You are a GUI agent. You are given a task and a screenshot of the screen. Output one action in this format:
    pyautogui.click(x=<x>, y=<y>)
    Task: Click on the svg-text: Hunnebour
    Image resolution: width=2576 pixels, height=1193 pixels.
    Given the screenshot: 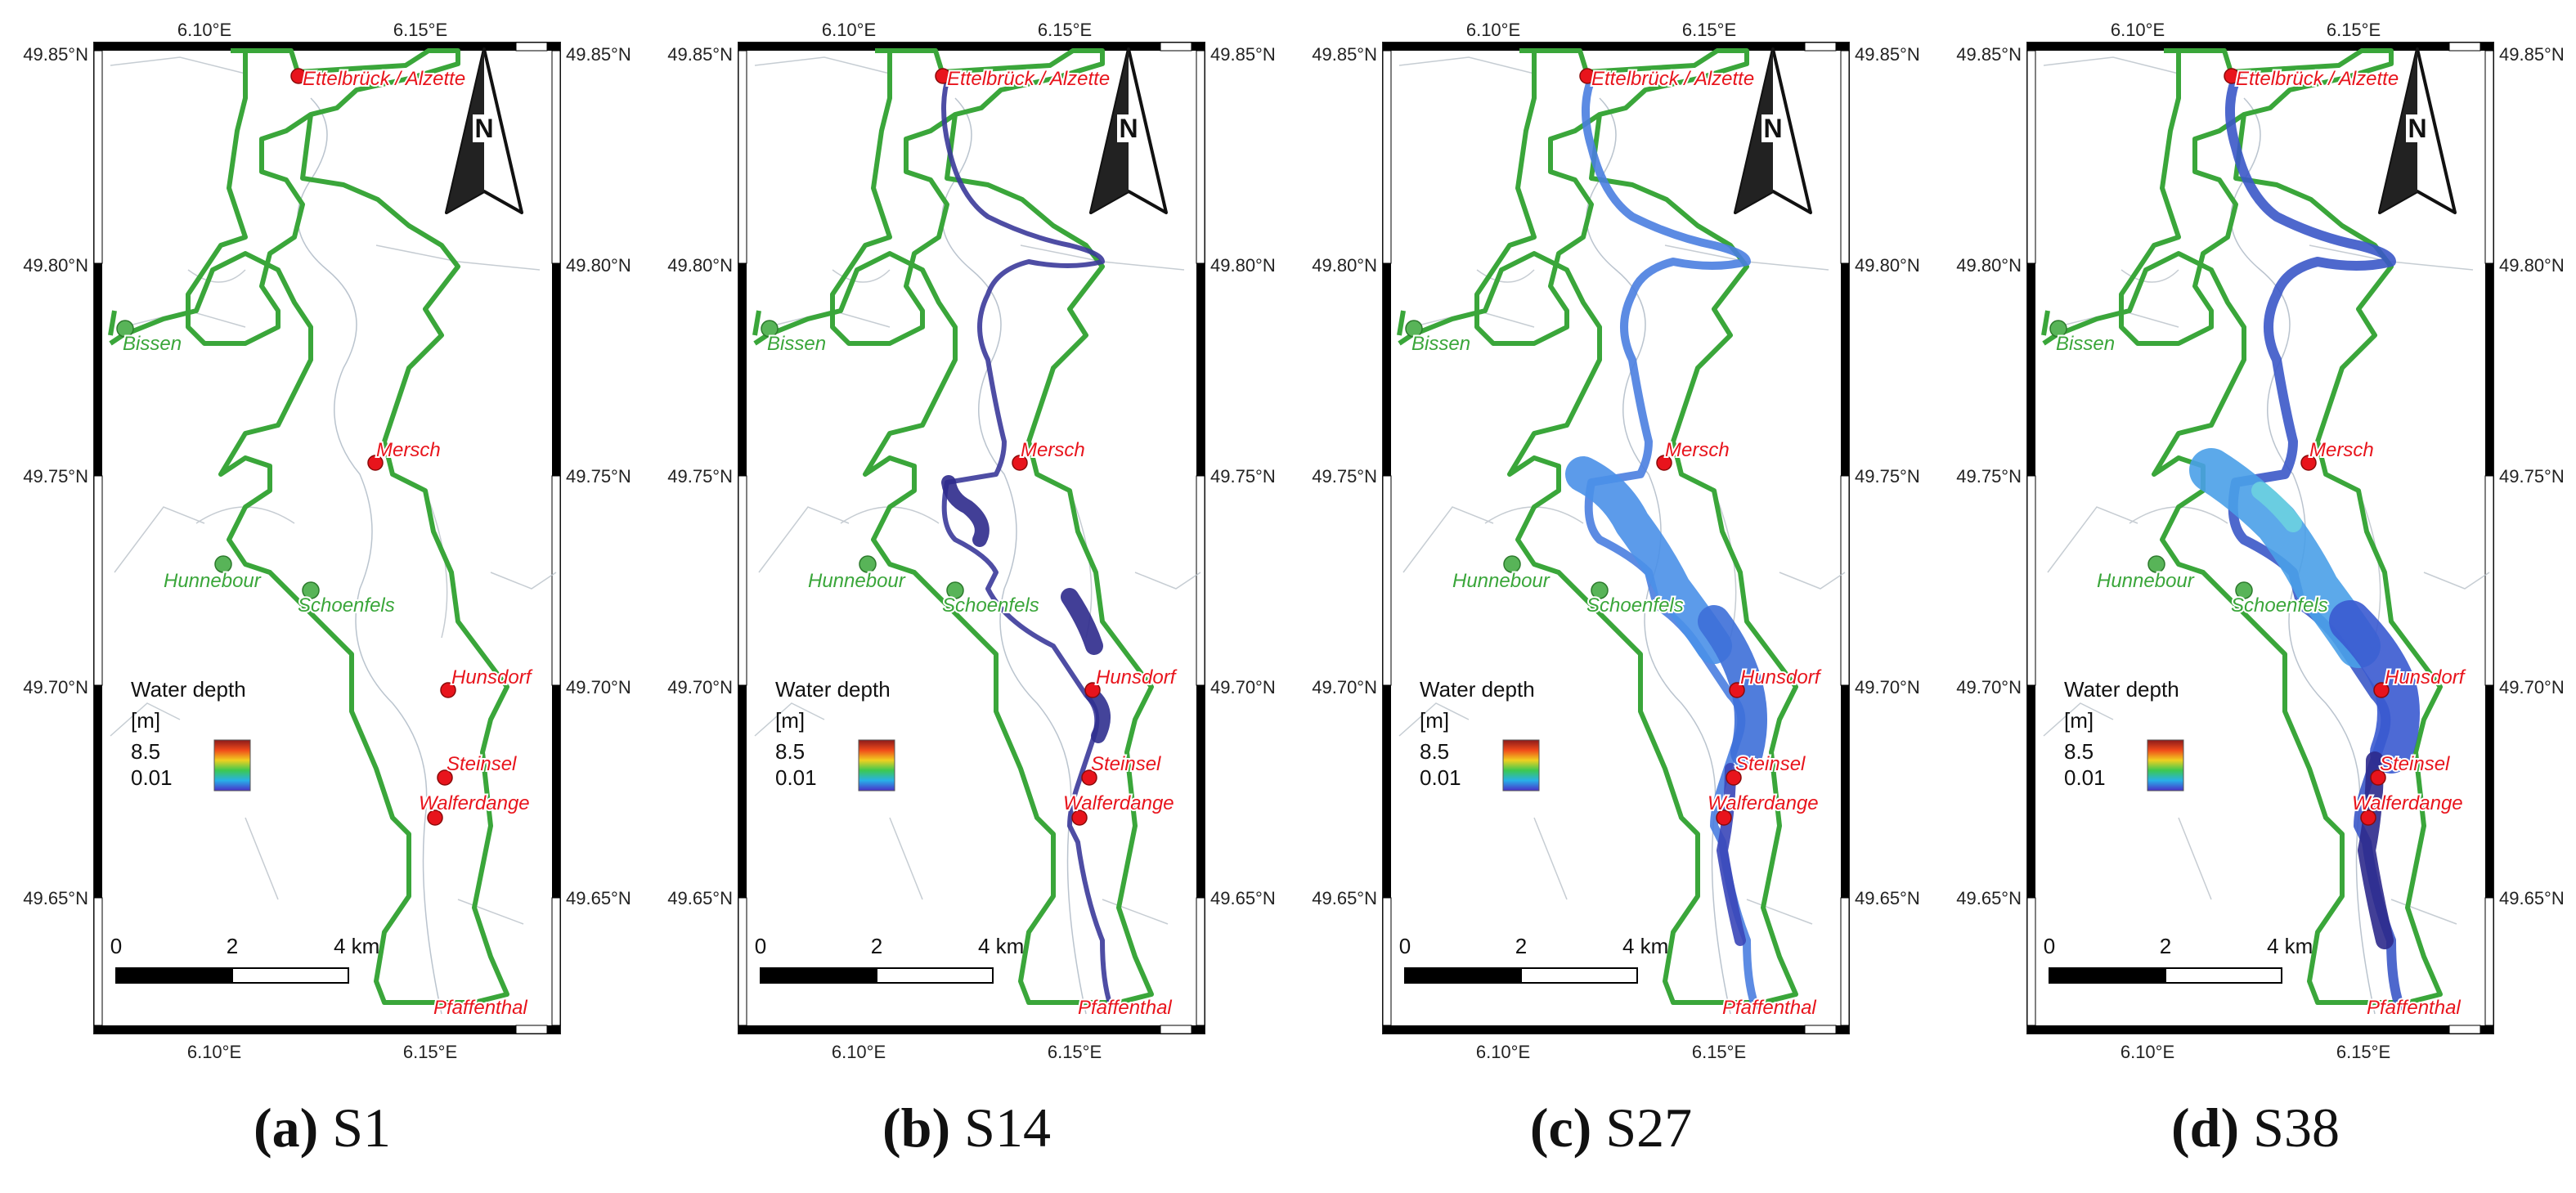 What is the action you would take?
    pyautogui.click(x=1502, y=581)
    